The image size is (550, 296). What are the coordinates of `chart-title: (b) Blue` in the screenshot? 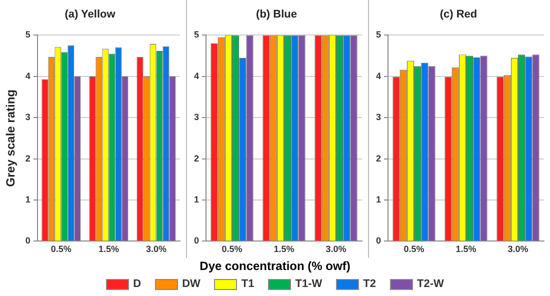 It's located at (276, 14).